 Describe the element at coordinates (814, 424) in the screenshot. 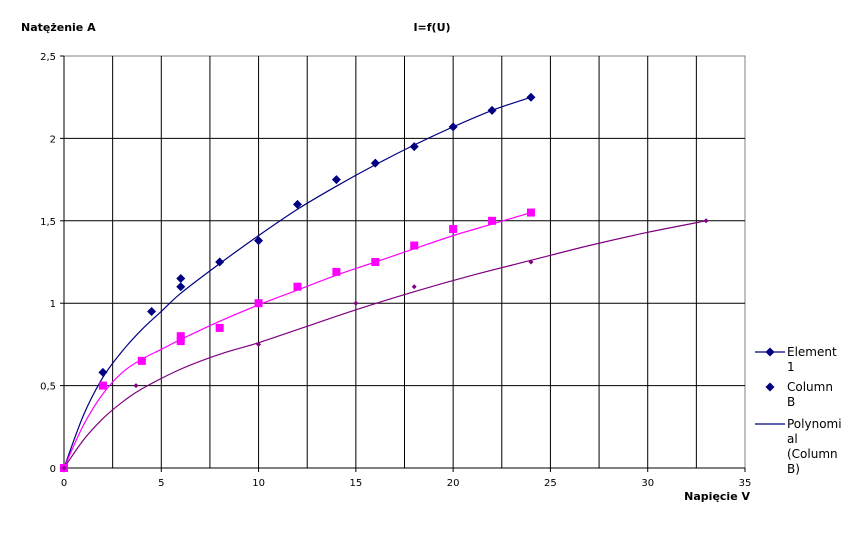

I see `legend-label: Polynomi` at that location.